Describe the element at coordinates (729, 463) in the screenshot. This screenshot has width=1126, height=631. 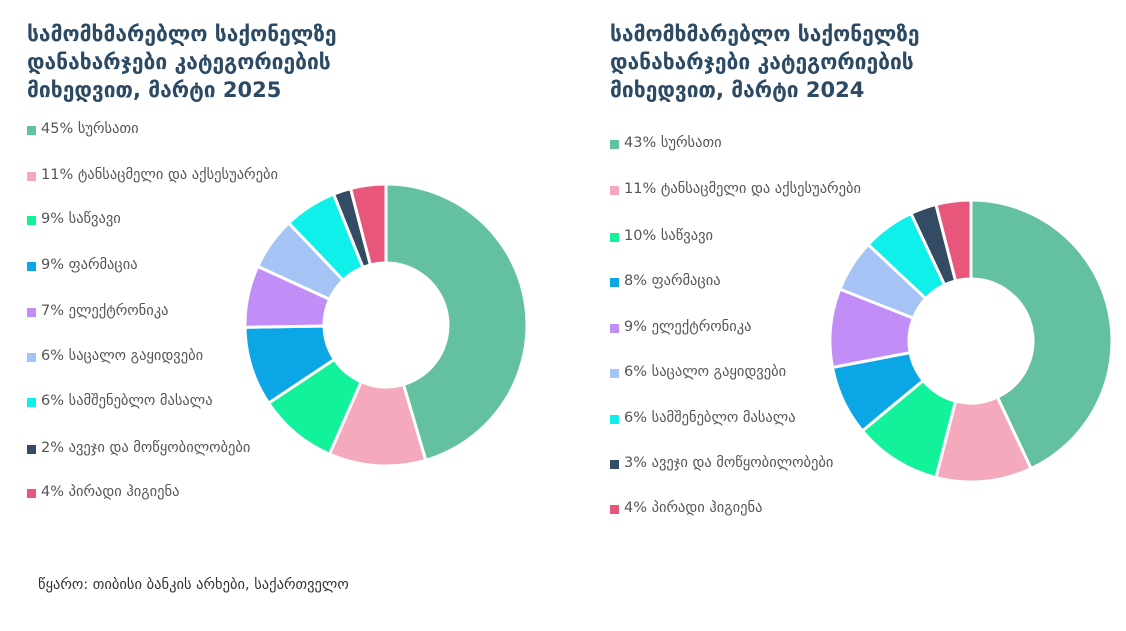
I see `legend-label: 3% ავეჯი და მოწყობილობები` at that location.